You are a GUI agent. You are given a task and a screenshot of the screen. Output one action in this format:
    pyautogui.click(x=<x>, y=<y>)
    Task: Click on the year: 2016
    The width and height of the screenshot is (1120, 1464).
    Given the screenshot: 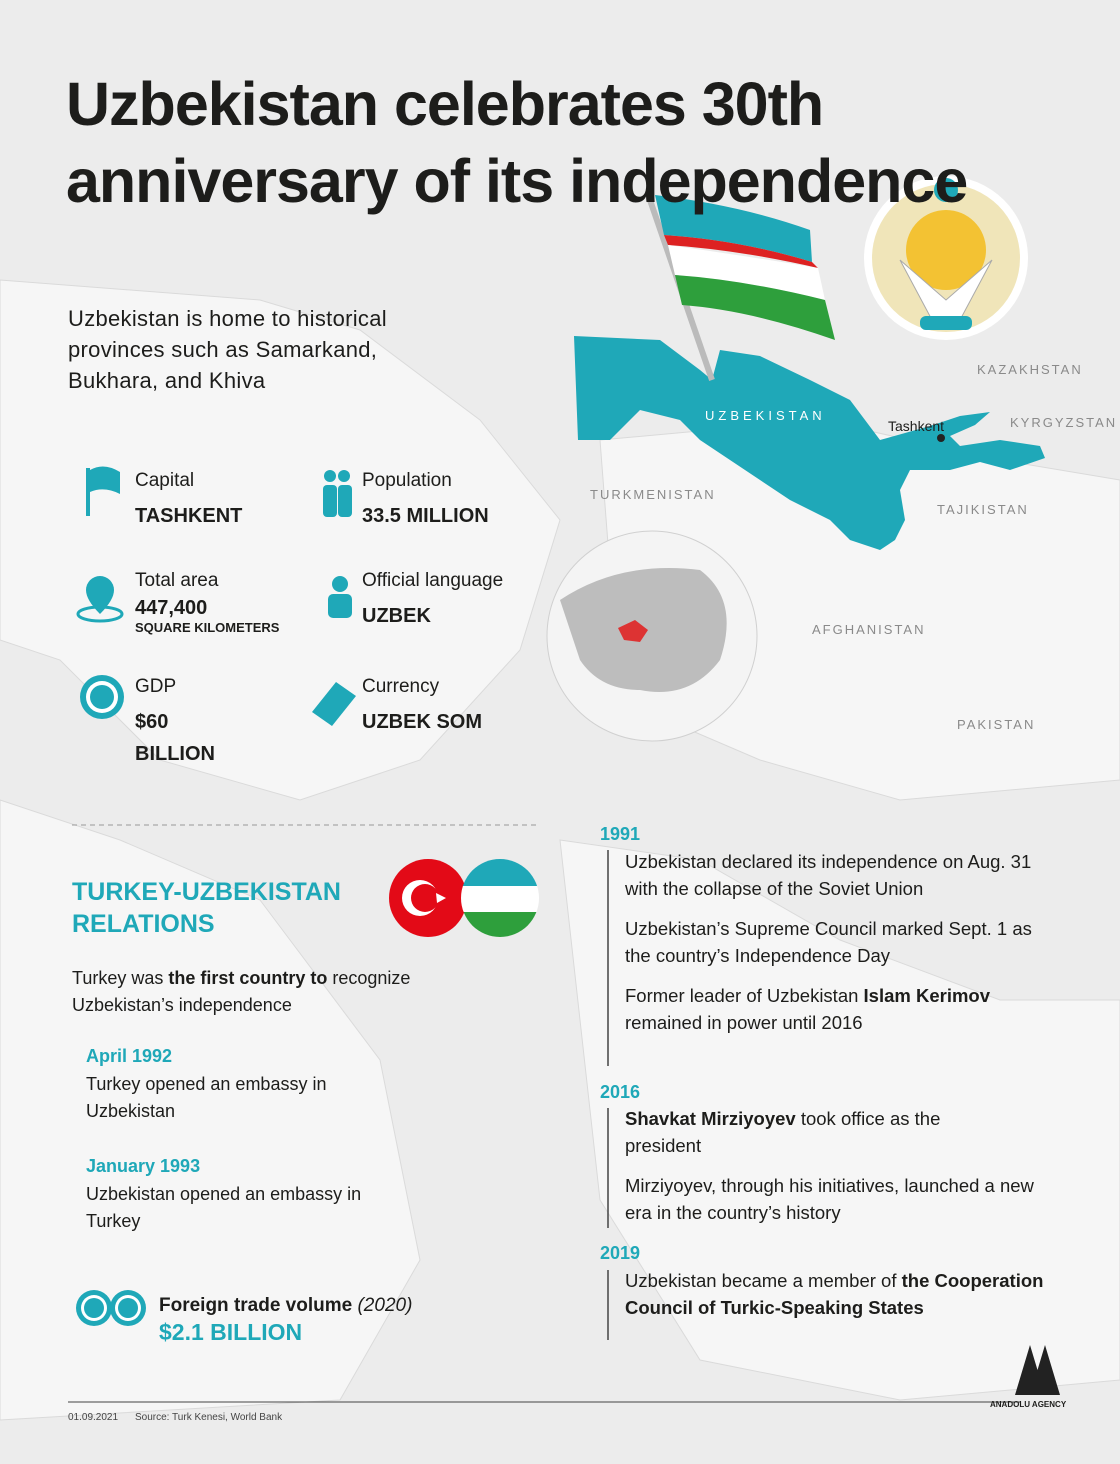 What is the action you would take?
    pyautogui.click(x=620, y=1092)
    